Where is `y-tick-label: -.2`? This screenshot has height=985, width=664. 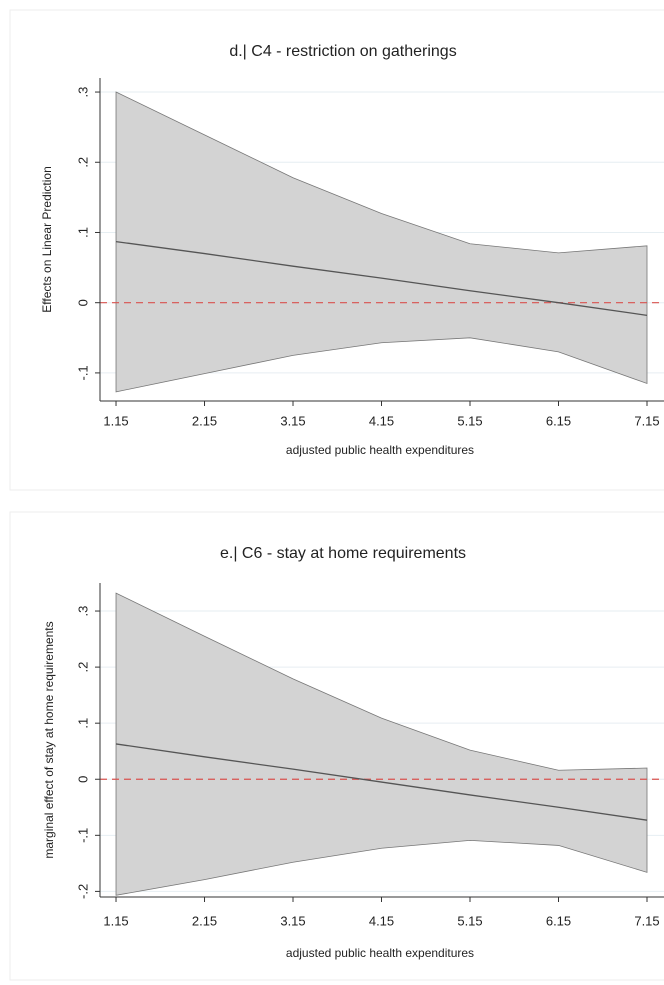
y-tick-label: -.2 is located at coordinates (82, 891).